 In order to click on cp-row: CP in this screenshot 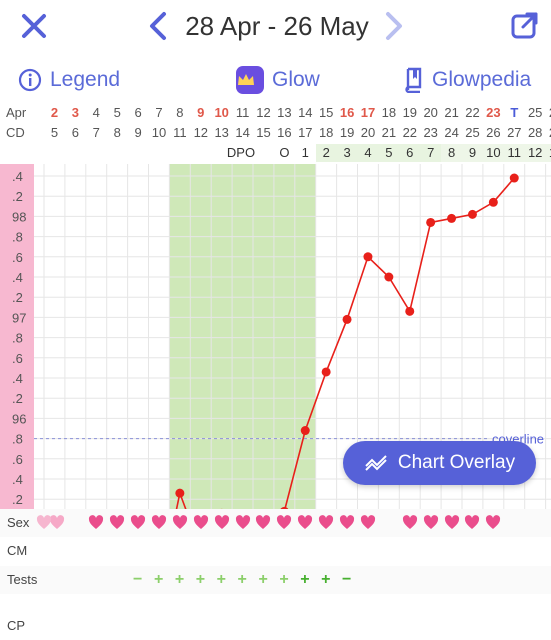, I will do `click(275, 626)`.